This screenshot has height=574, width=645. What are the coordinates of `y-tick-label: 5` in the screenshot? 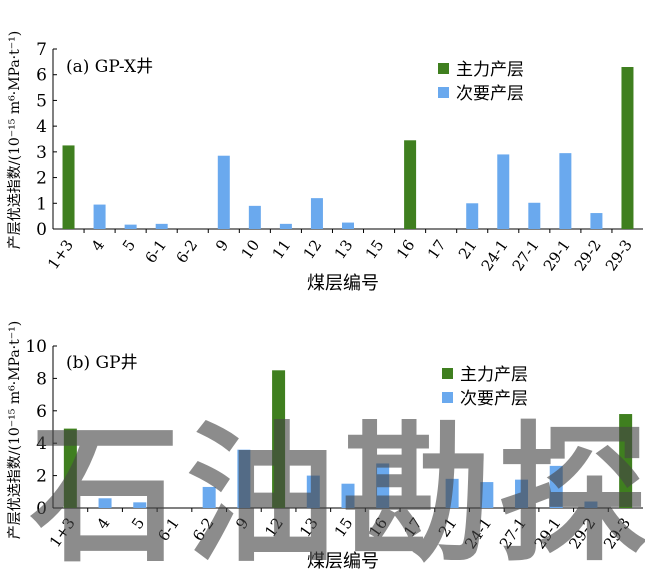 It's located at (41, 101).